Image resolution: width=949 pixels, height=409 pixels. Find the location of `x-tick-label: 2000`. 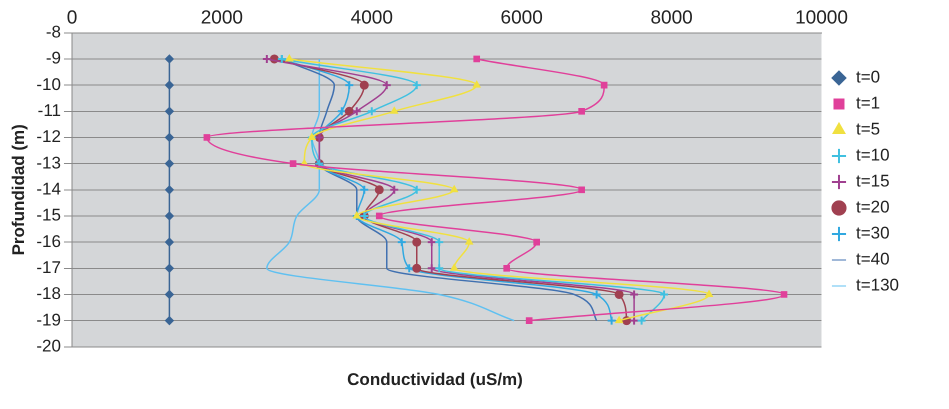

x-tick-label: 2000 is located at coordinates (222, 18).